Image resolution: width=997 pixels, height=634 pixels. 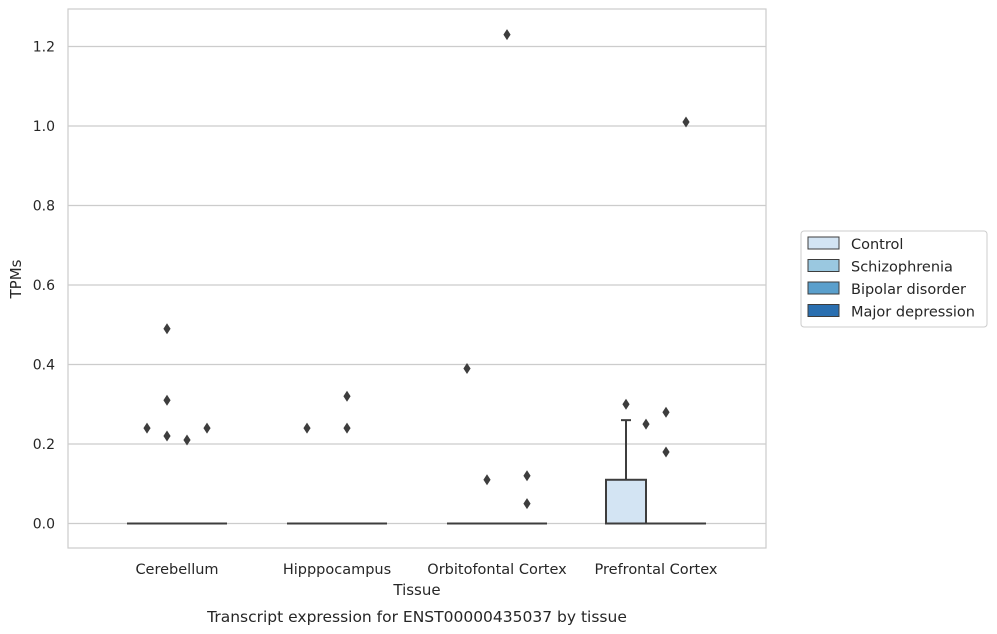 I want to click on y-tick-label: 1.0, so click(x=44, y=127).